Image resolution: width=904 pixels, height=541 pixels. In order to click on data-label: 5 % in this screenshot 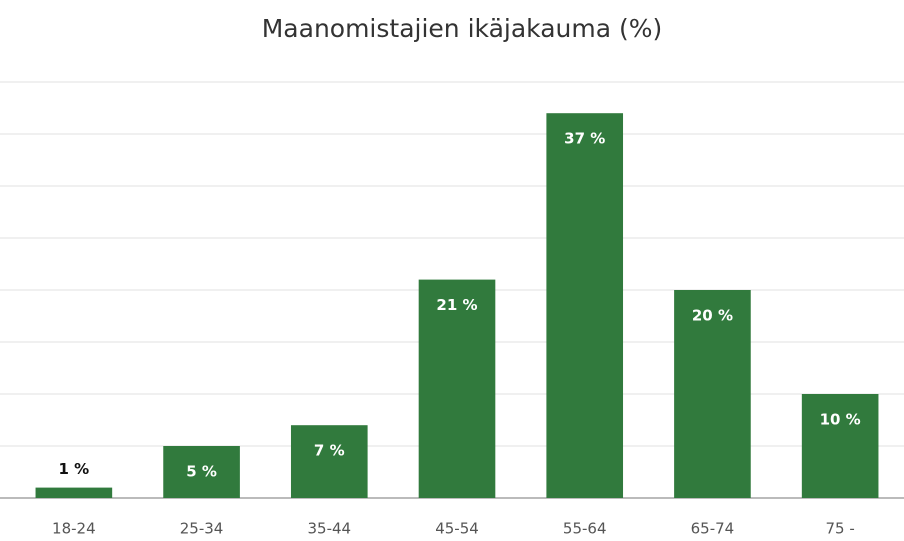, I will do `click(201, 472)`.